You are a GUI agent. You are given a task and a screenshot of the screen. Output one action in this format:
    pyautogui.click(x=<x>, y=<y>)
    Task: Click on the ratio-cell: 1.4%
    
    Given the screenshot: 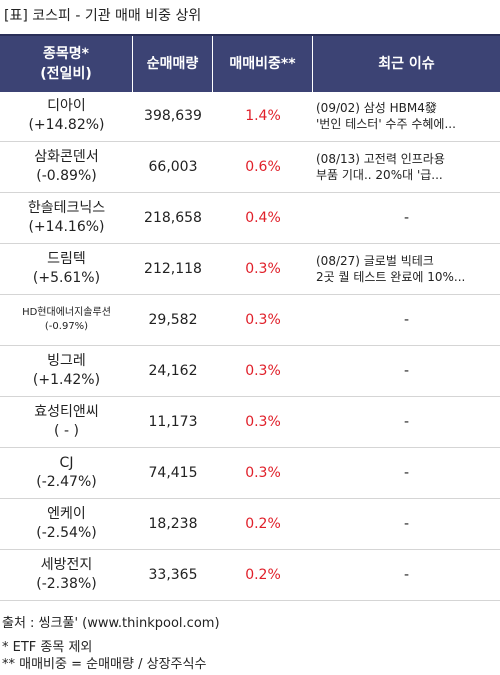 What is the action you would take?
    pyautogui.click(x=263, y=116)
    